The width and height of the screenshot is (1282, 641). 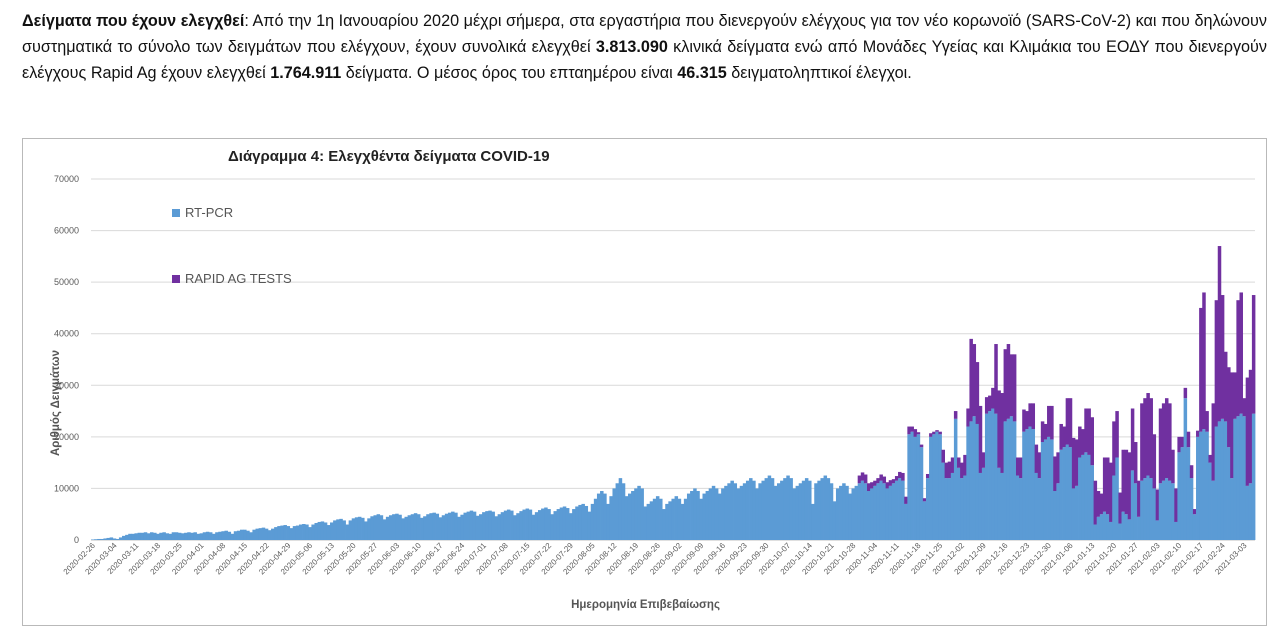 I want to click on y-tick-label: 40000, so click(x=66, y=334).